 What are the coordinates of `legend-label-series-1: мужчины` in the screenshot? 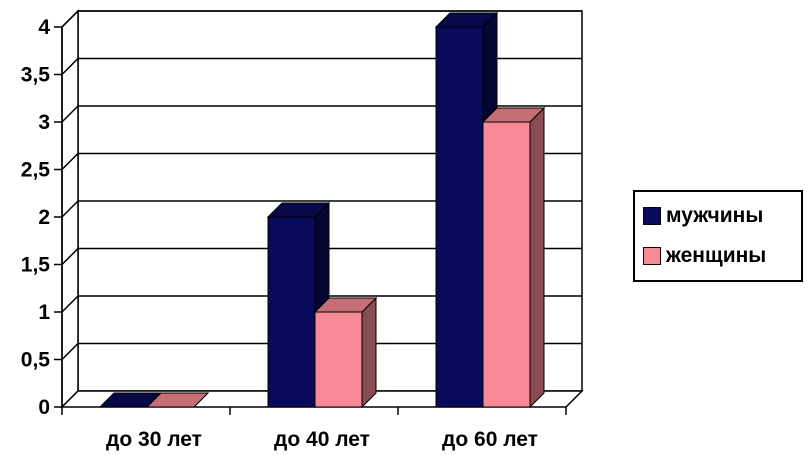 It's located at (715, 215).